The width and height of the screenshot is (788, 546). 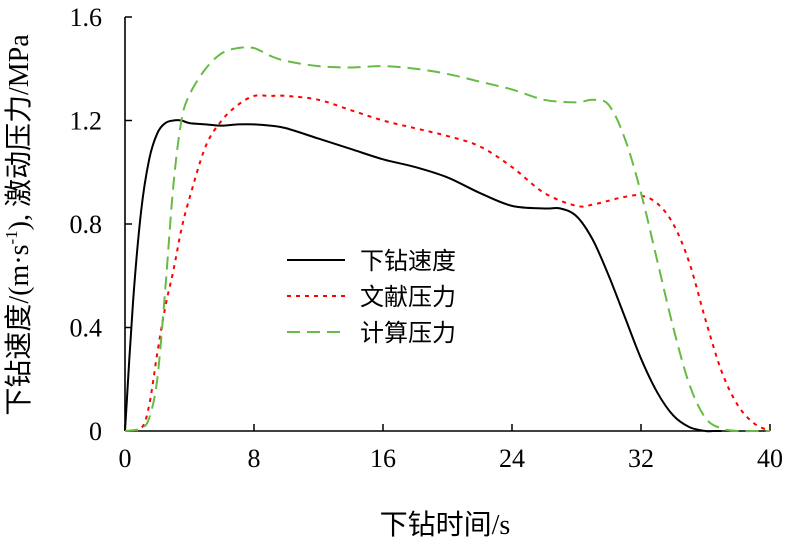 I want to click on legend-label-drill-speed: 下钻速度, so click(x=408, y=261).